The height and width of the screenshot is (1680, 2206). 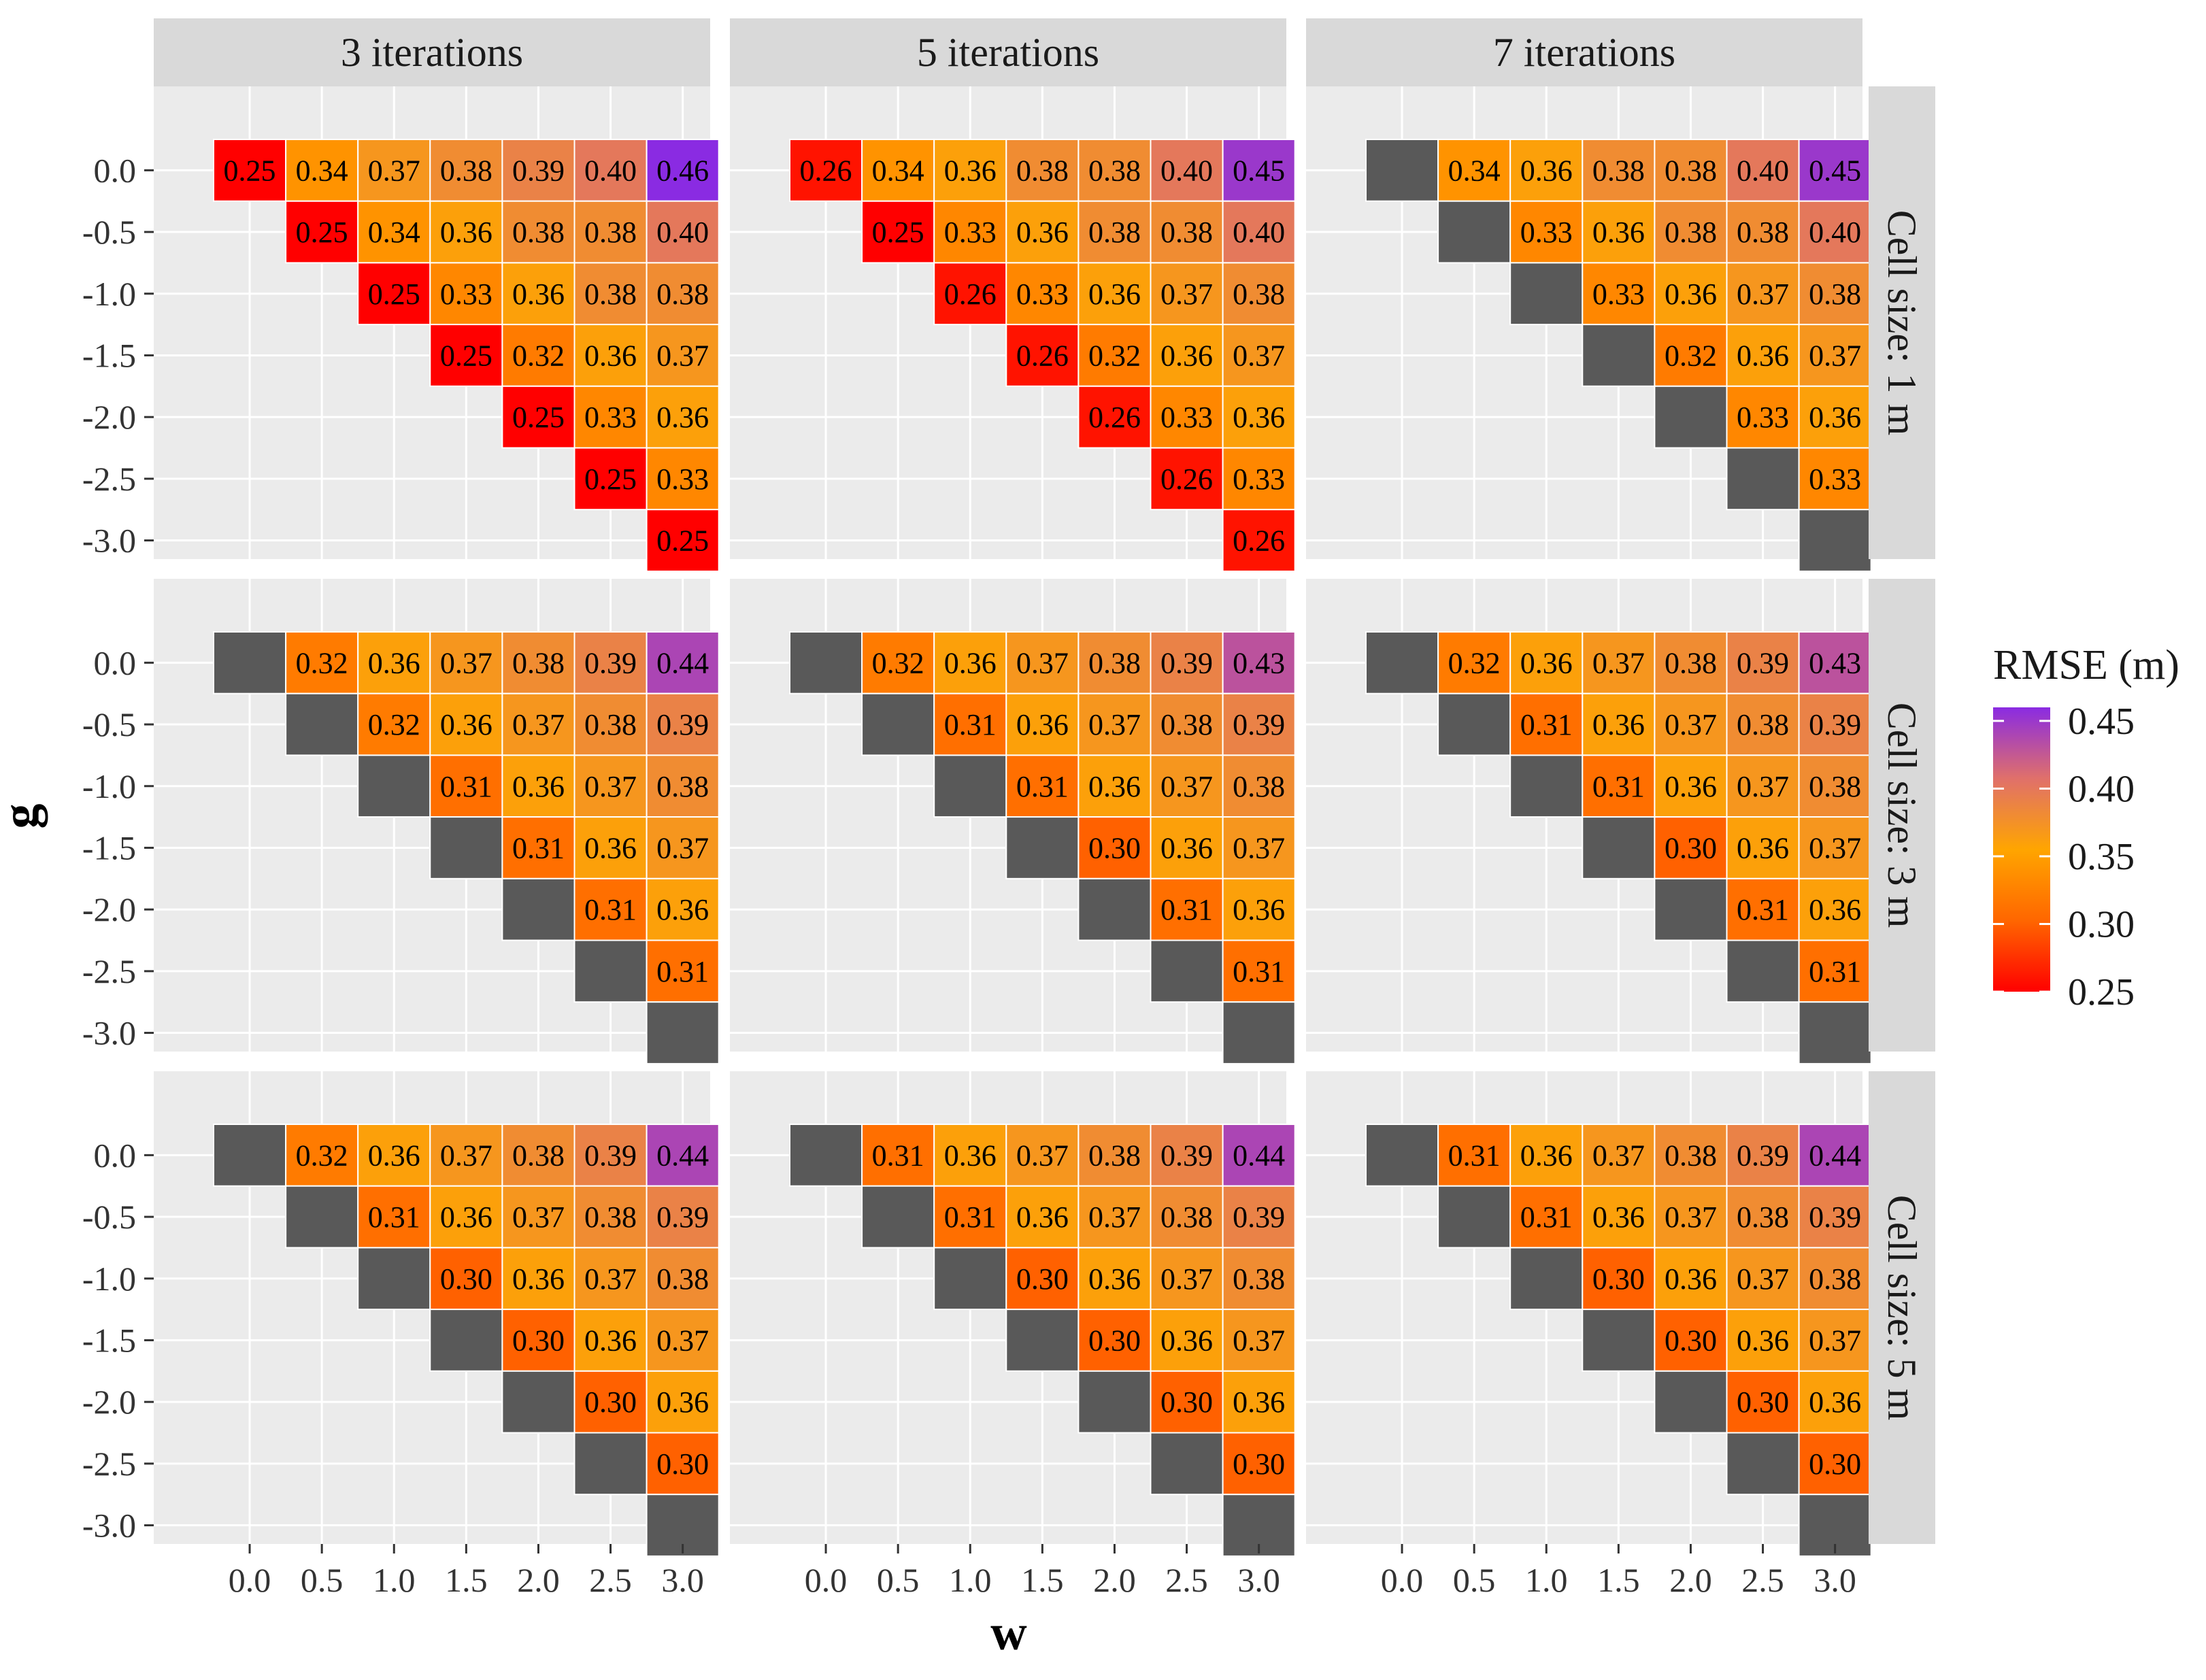 What do you see at coordinates (538, 1580) in the screenshot?
I see `x-tick-label: 2.0` at bounding box center [538, 1580].